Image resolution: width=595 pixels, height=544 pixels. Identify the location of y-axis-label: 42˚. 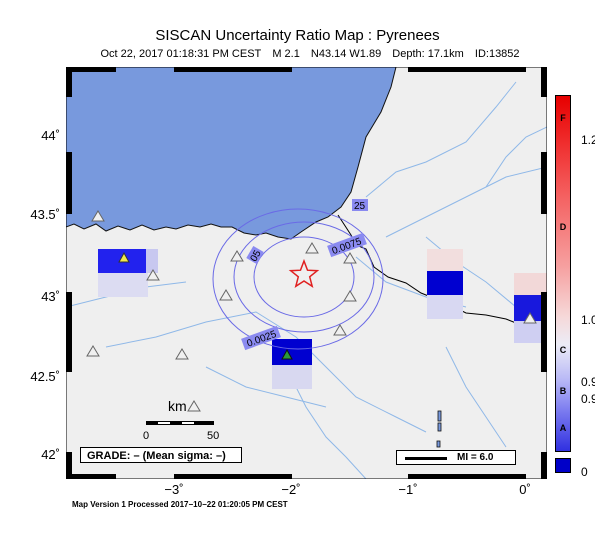
(50, 454).